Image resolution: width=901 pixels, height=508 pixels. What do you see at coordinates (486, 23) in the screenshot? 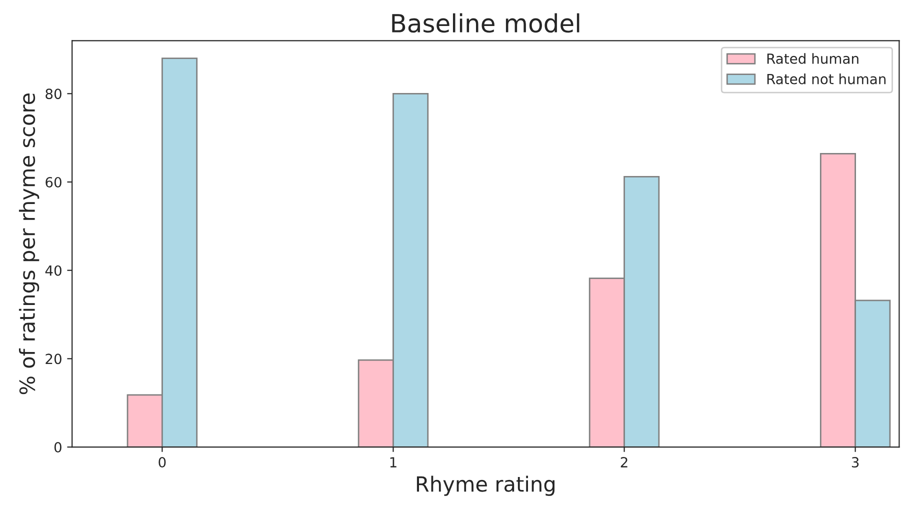
I see `chart-title: Baseline model` at bounding box center [486, 23].